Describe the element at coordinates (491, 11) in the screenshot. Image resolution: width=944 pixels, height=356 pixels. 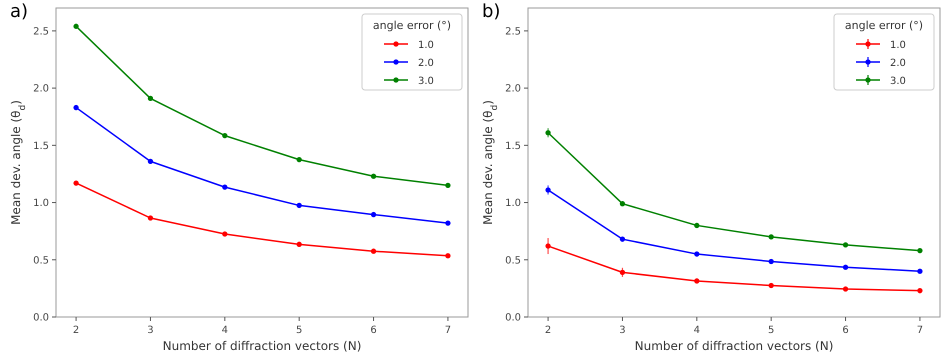
I see `text: b)` at that location.